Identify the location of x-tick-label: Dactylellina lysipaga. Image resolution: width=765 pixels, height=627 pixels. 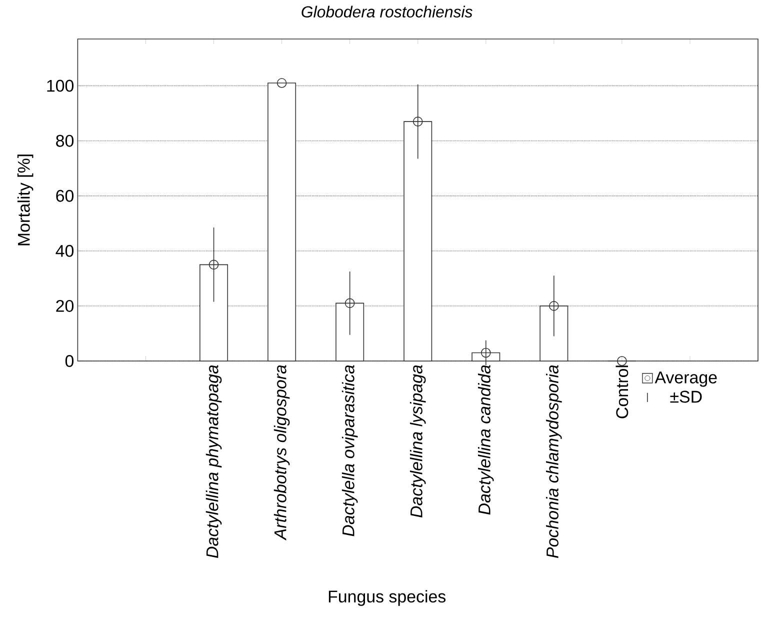
(418, 441).